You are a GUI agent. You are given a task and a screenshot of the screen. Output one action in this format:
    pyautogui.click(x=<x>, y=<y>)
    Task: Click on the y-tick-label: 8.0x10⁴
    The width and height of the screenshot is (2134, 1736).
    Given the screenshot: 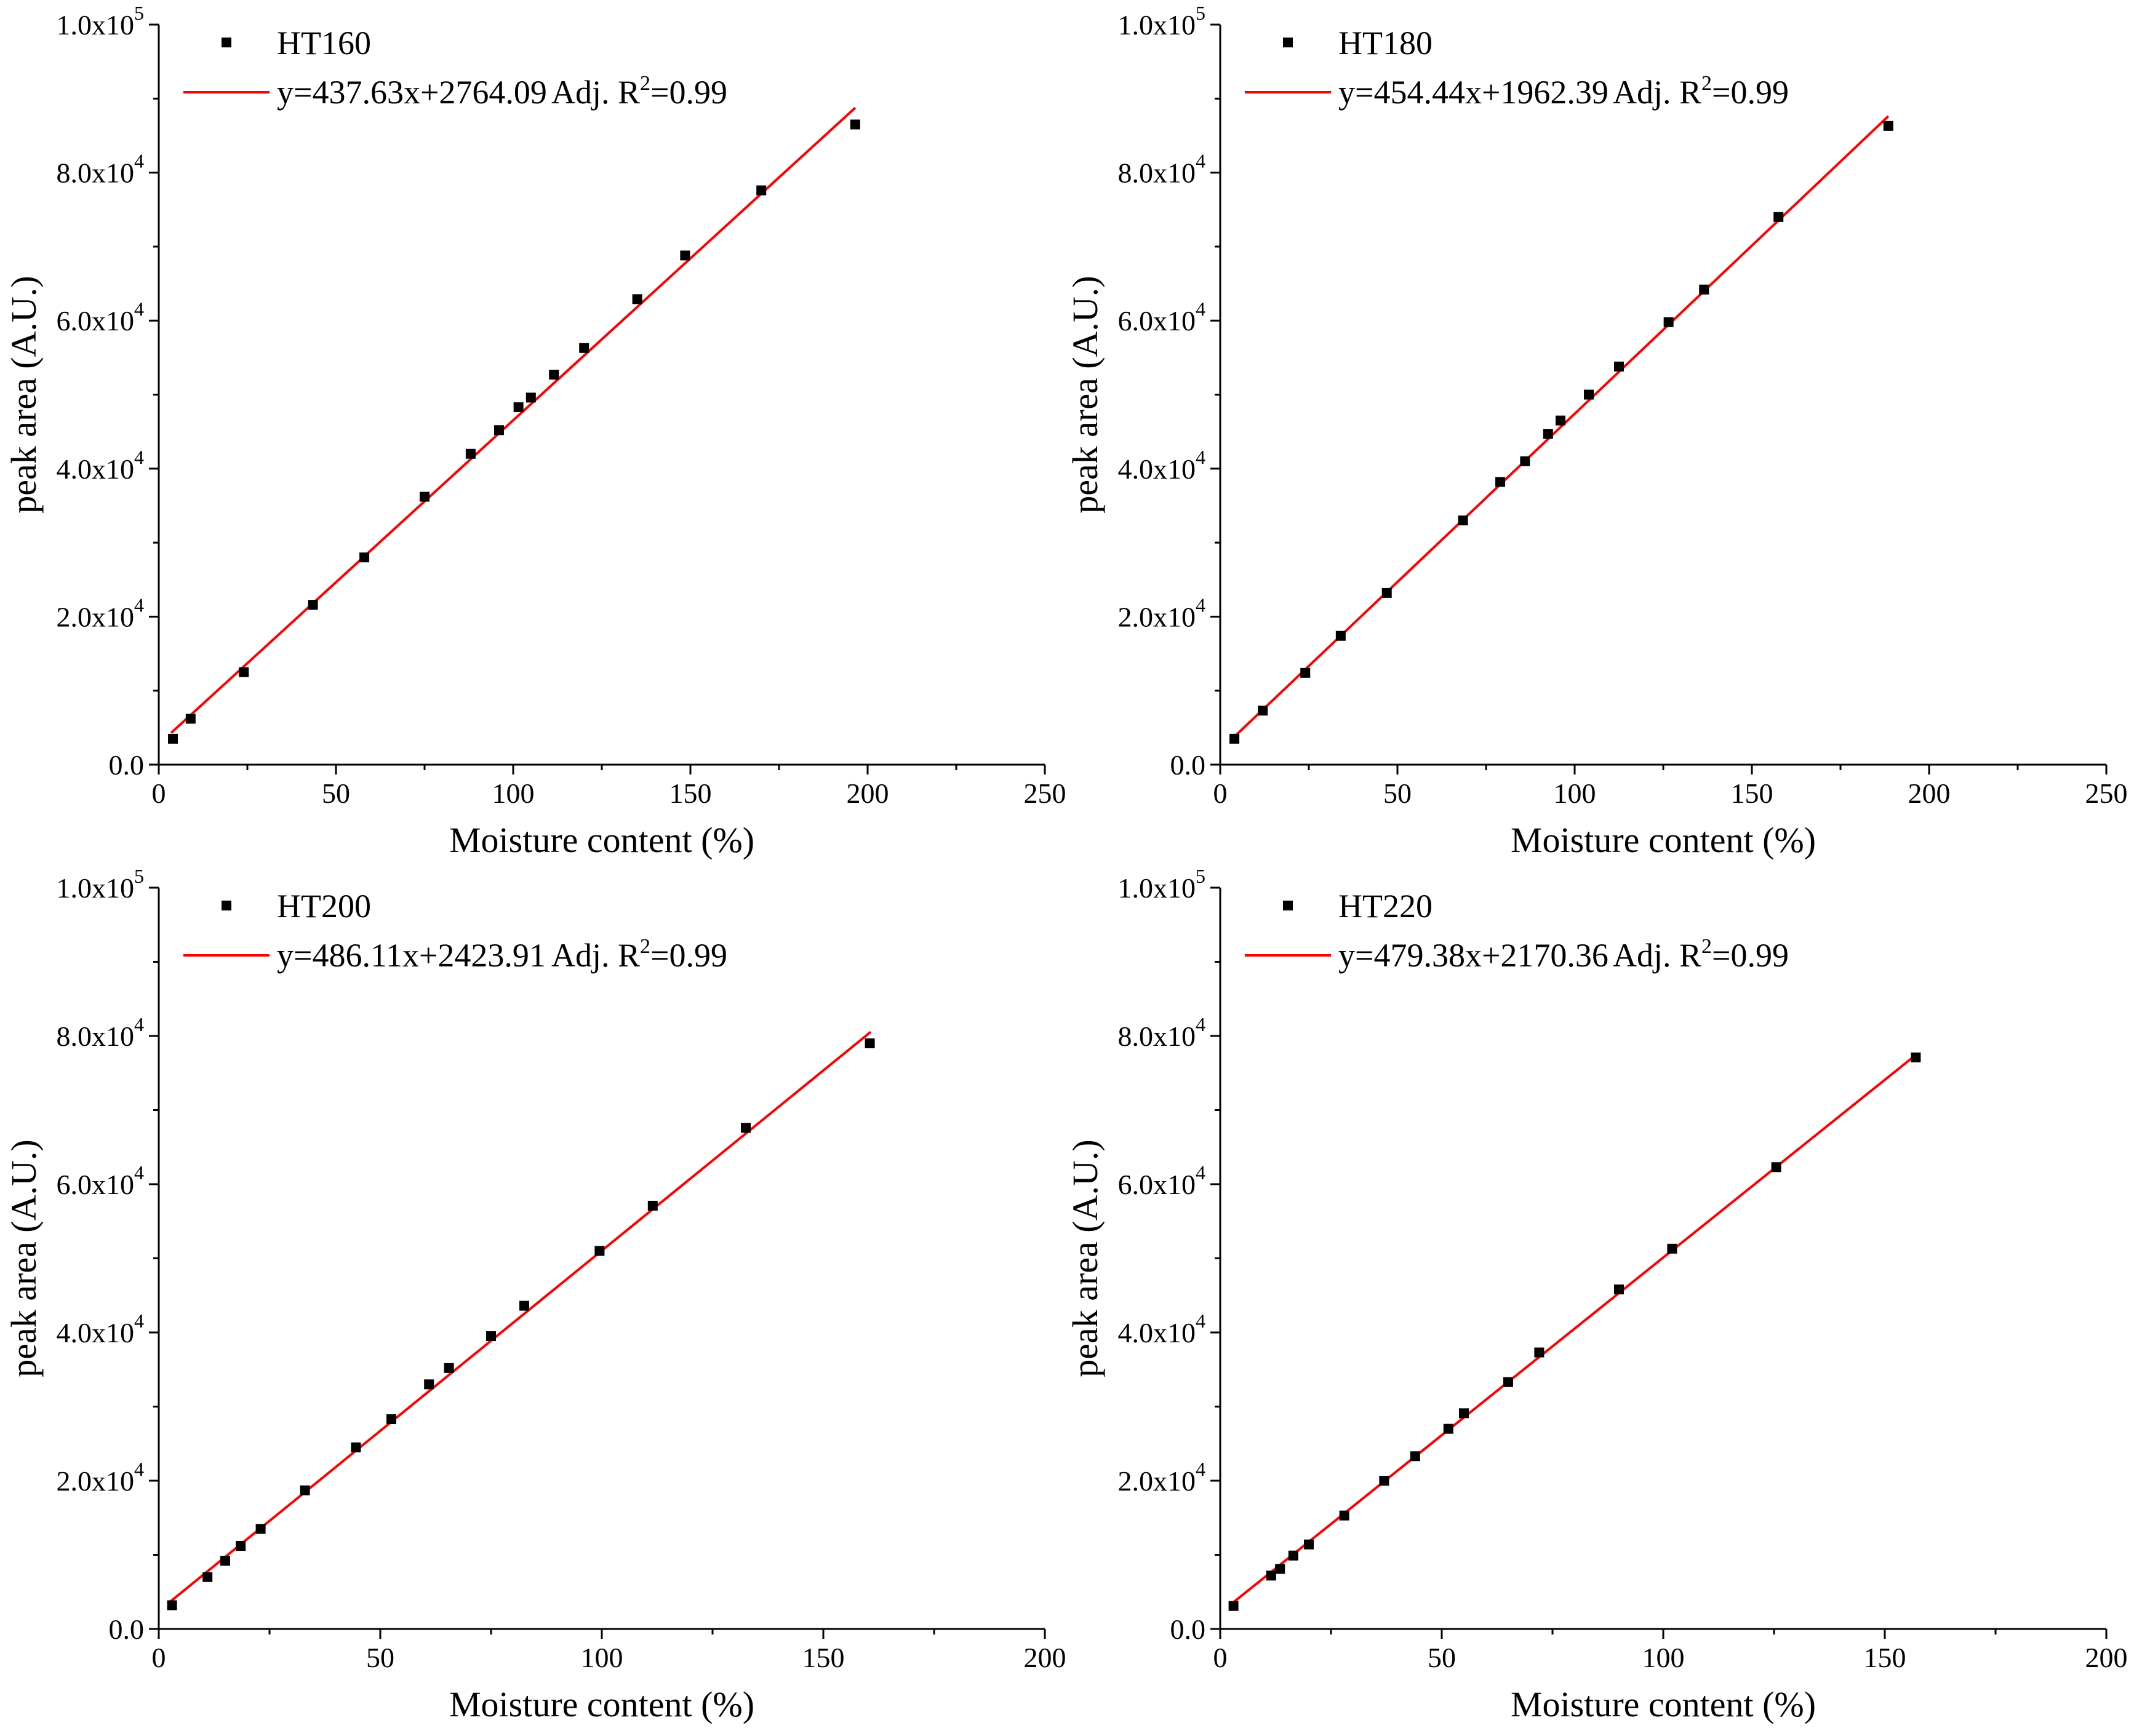 What is the action you would take?
    pyautogui.click(x=1162, y=170)
    